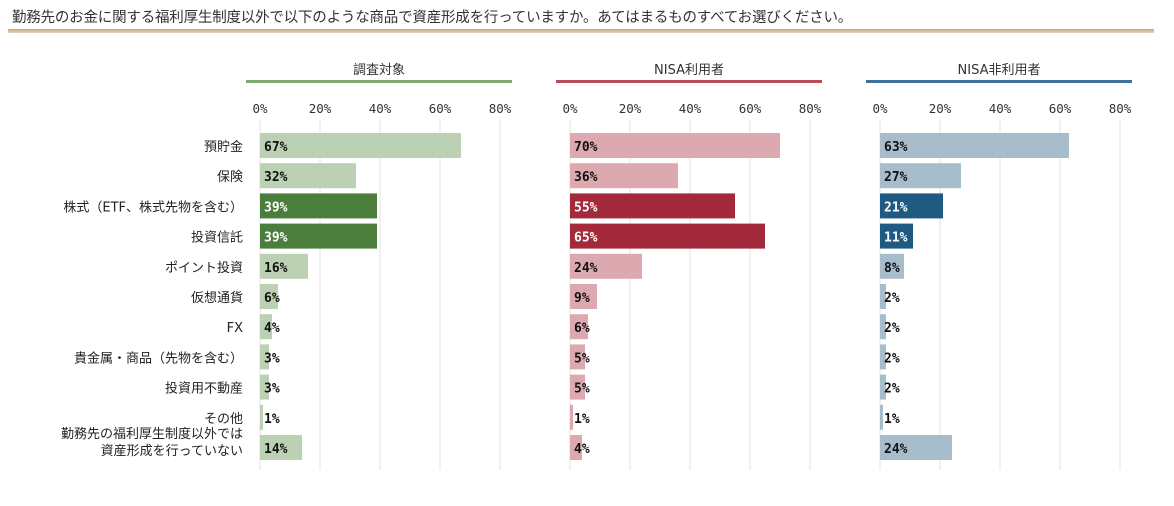  What do you see at coordinates (586, 207) in the screenshot?
I see `bar-value-label: 55%` at bounding box center [586, 207].